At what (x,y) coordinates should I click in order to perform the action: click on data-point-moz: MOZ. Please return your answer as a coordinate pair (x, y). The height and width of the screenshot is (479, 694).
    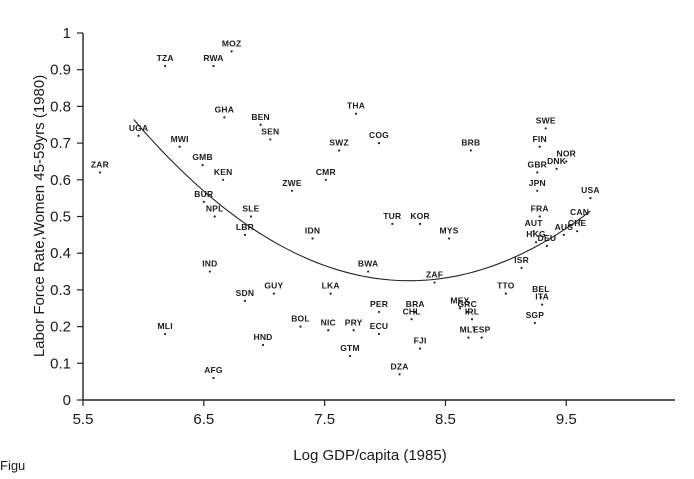
    Looking at the image, I should click on (231, 45).